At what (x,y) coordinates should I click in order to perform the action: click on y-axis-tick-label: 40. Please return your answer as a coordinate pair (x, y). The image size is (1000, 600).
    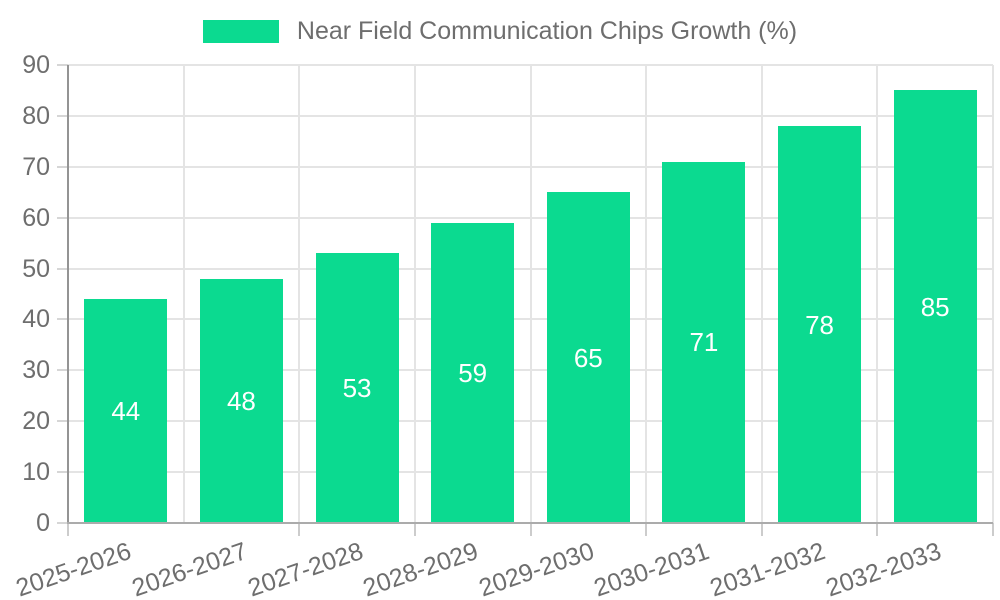
    Looking at the image, I should click on (36, 319).